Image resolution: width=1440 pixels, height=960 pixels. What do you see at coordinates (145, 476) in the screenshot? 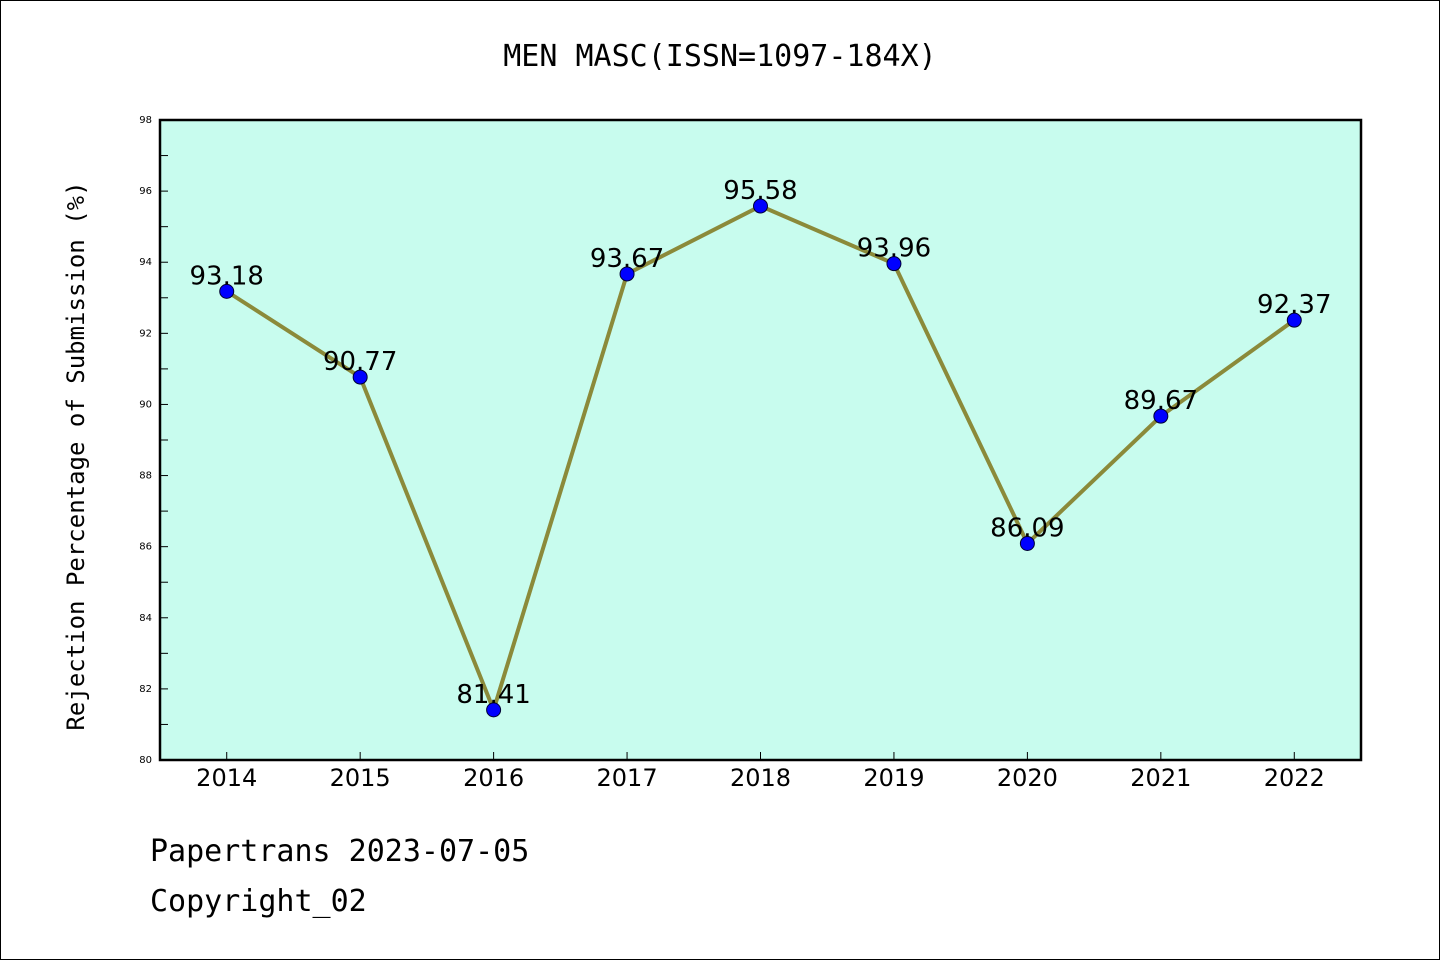
I see `y-tick-label: 88` at bounding box center [145, 476].